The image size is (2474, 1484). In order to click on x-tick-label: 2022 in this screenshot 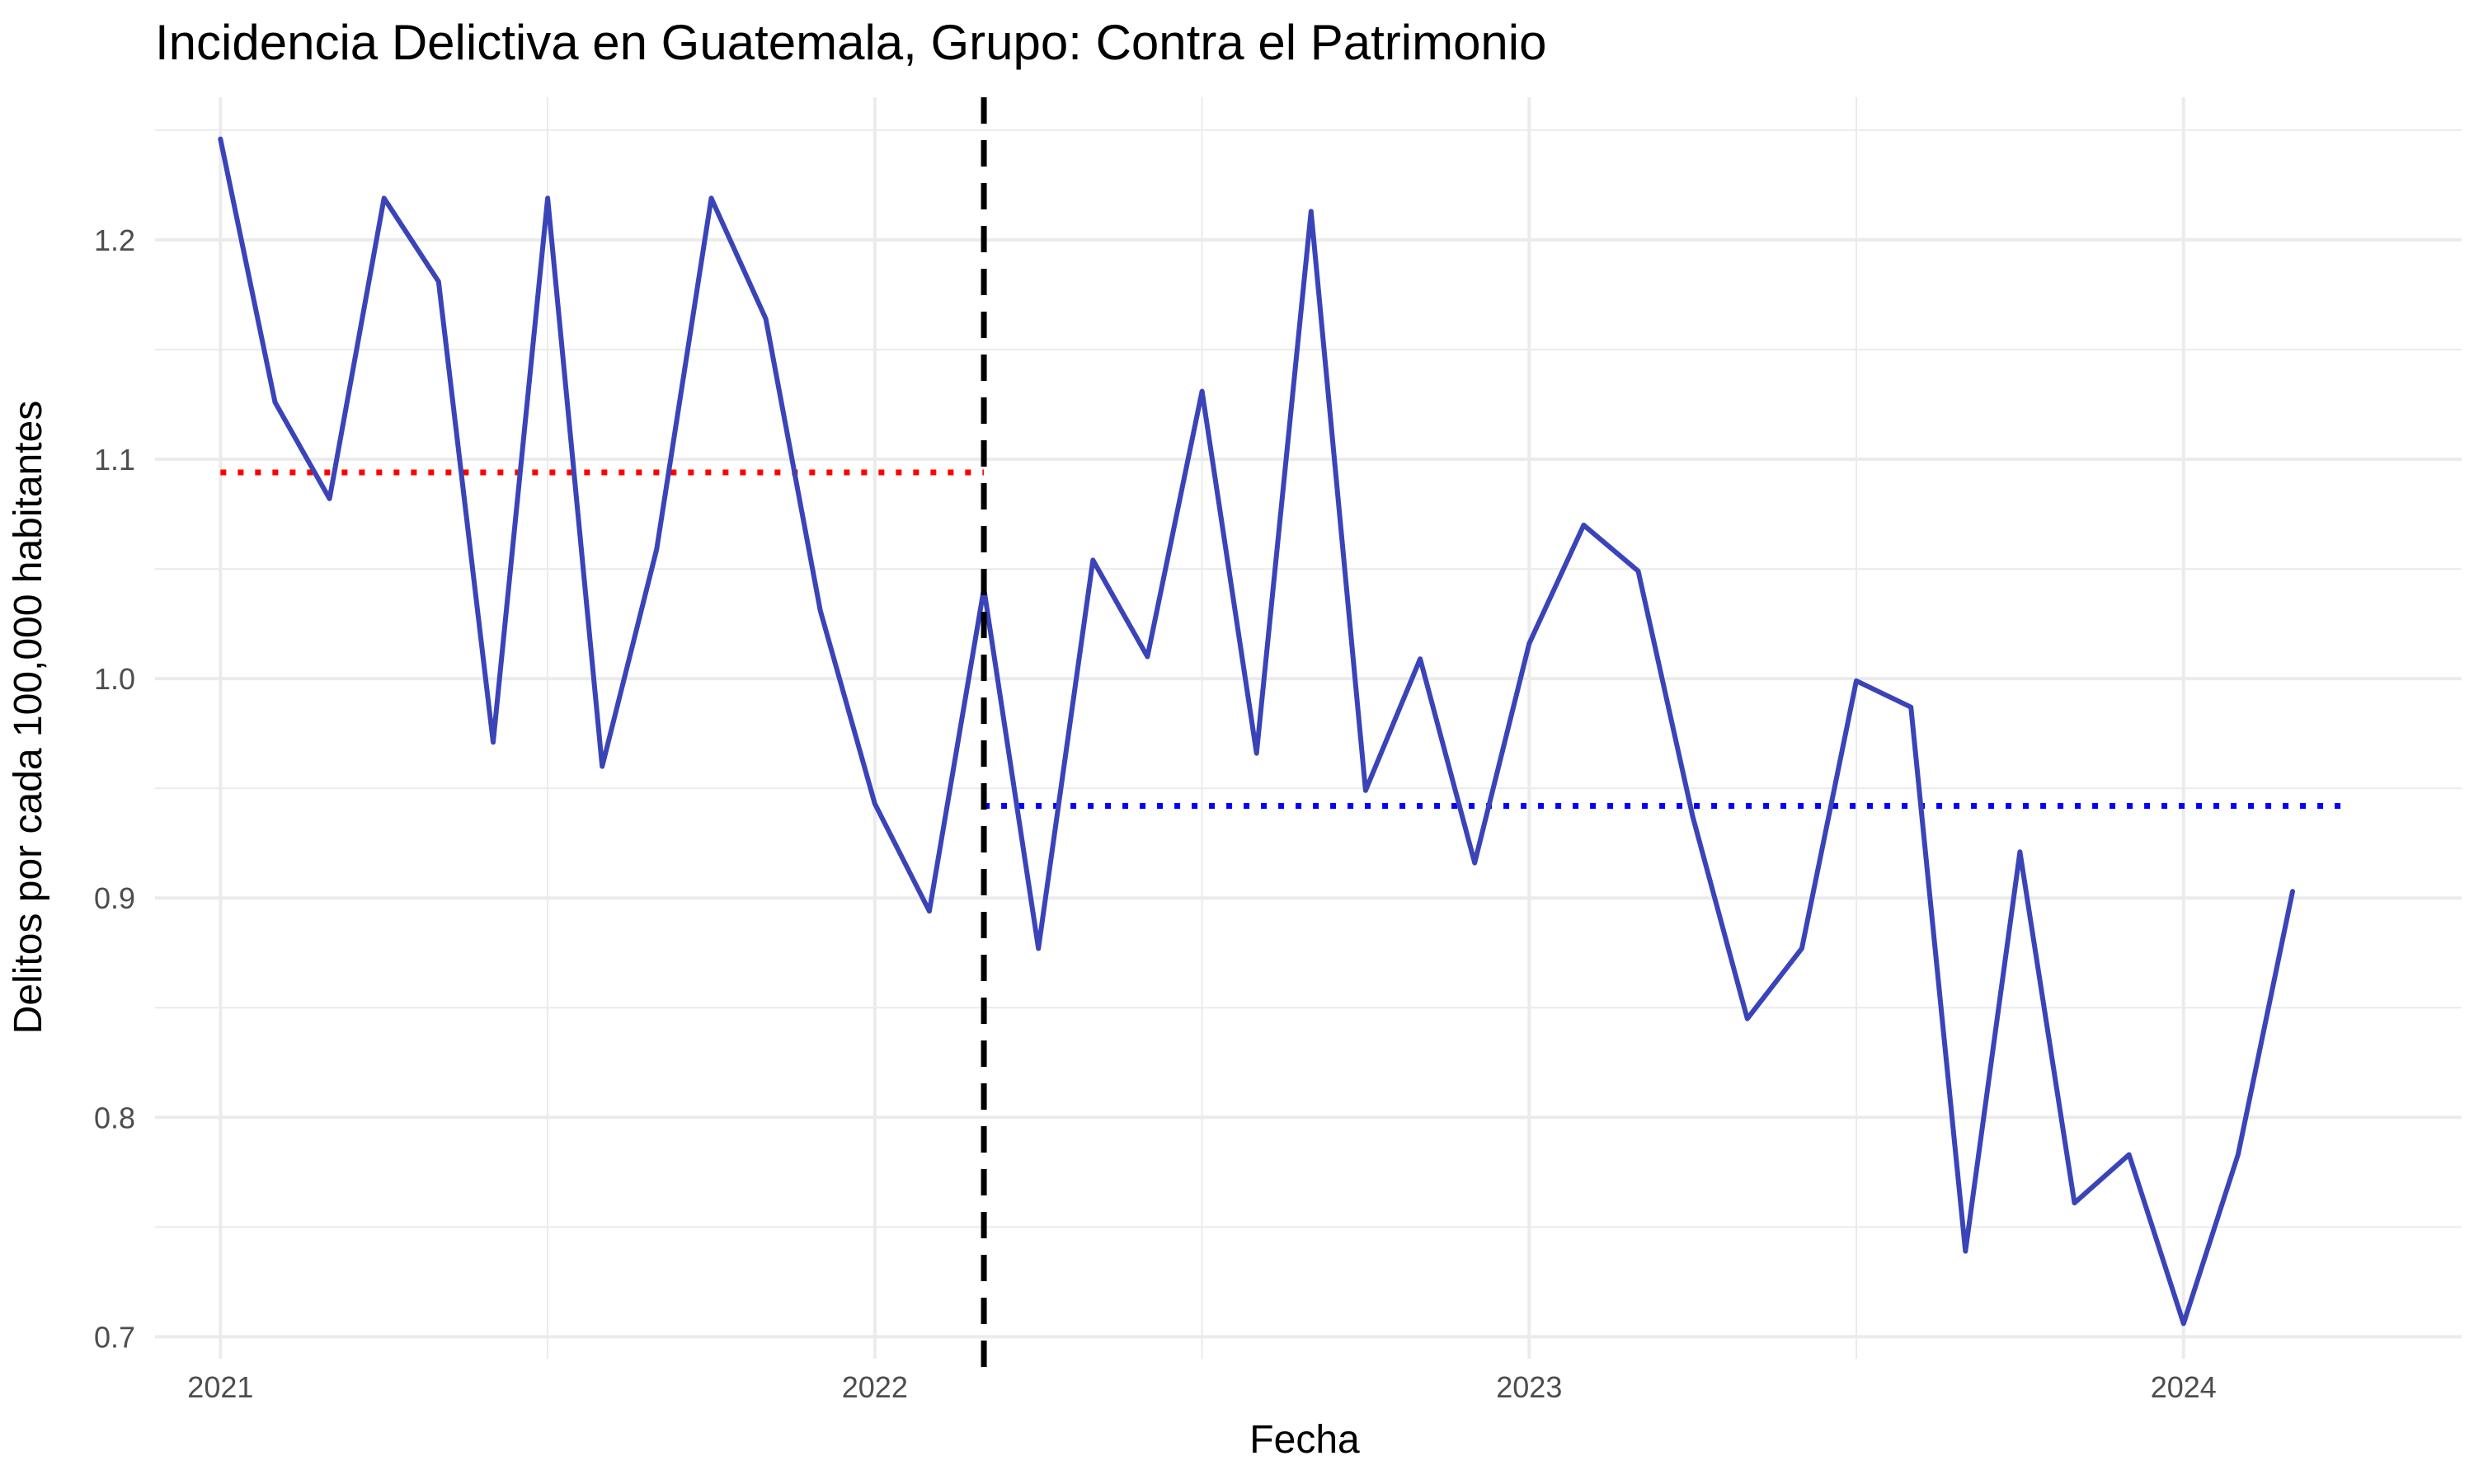, I will do `click(875, 1387)`.